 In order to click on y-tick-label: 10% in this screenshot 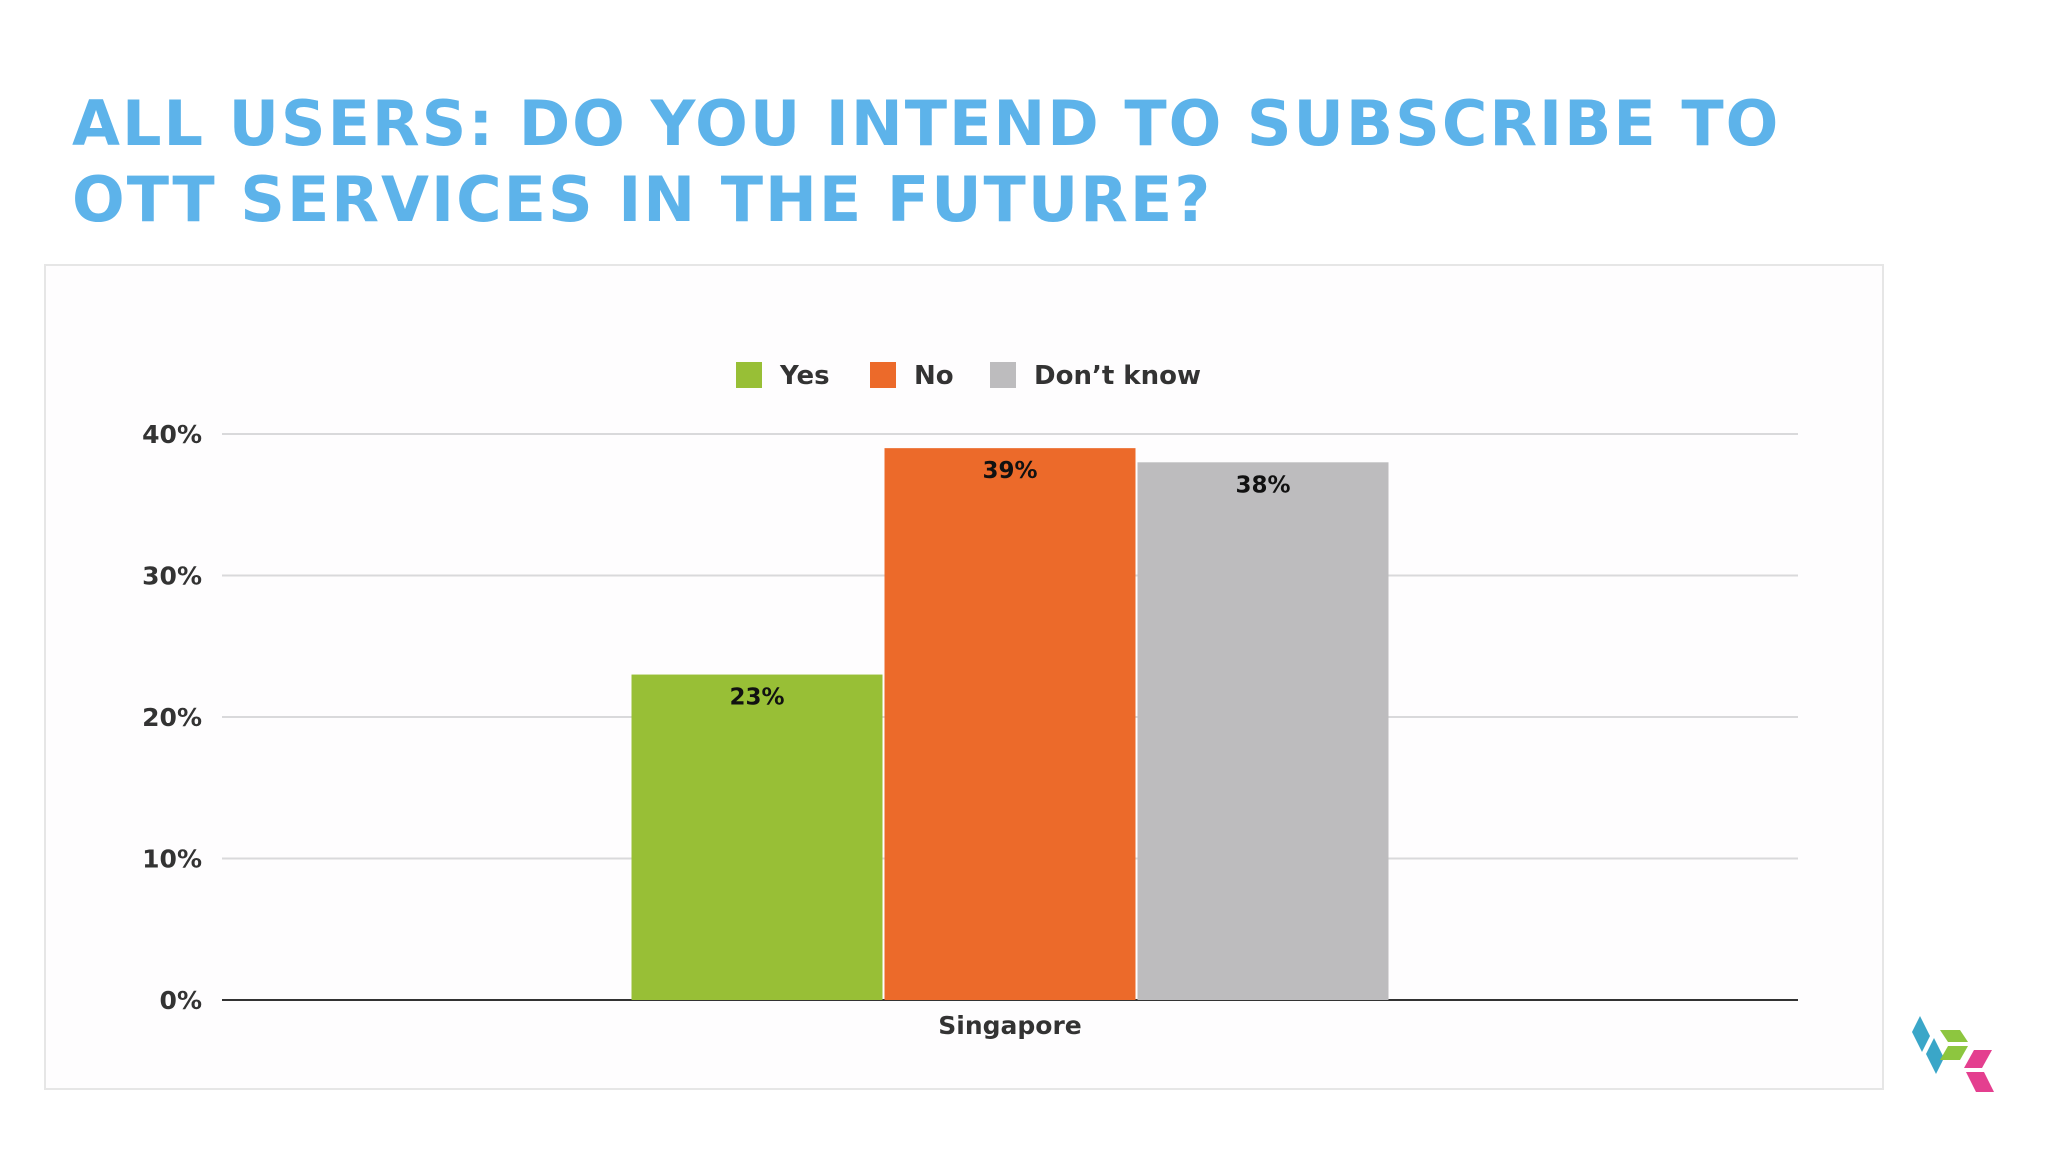, I will do `click(172, 859)`.